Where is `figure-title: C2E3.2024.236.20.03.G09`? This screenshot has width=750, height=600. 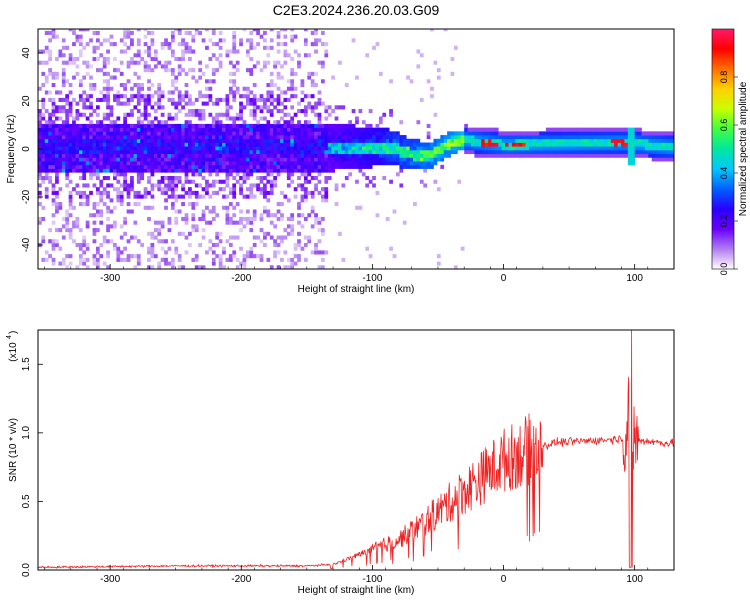 figure-title: C2E3.2024.236.20.03.G09 is located at coordinates (356, 10).